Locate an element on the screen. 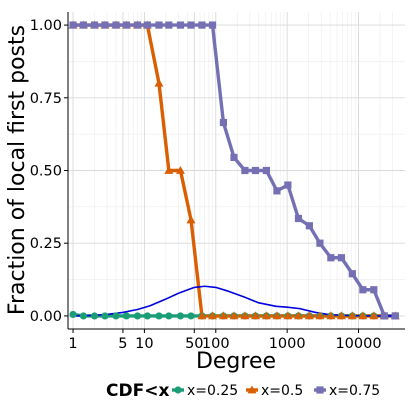 The height and width of the screenshot is (415, 415). density-curve is located at coordinates (235, 301).